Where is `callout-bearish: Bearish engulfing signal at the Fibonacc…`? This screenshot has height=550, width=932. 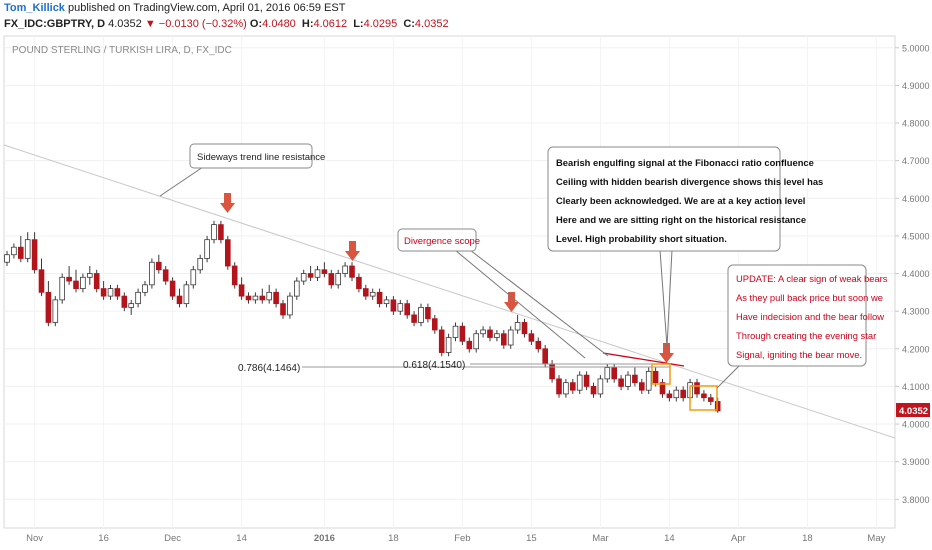
callout-bearish: Bearish engulfing signal at the Fibonacc… is located at coordinates (685, 247).